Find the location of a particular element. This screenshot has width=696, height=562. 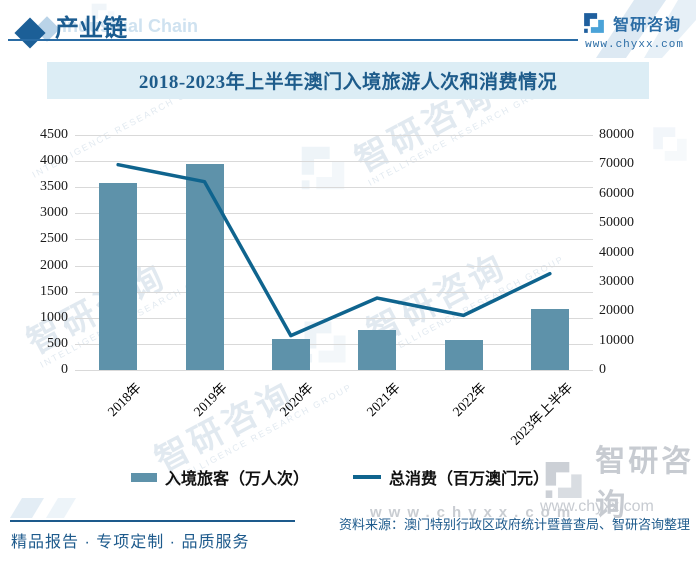

bar-2022年 is located at coordinates (463, 355).